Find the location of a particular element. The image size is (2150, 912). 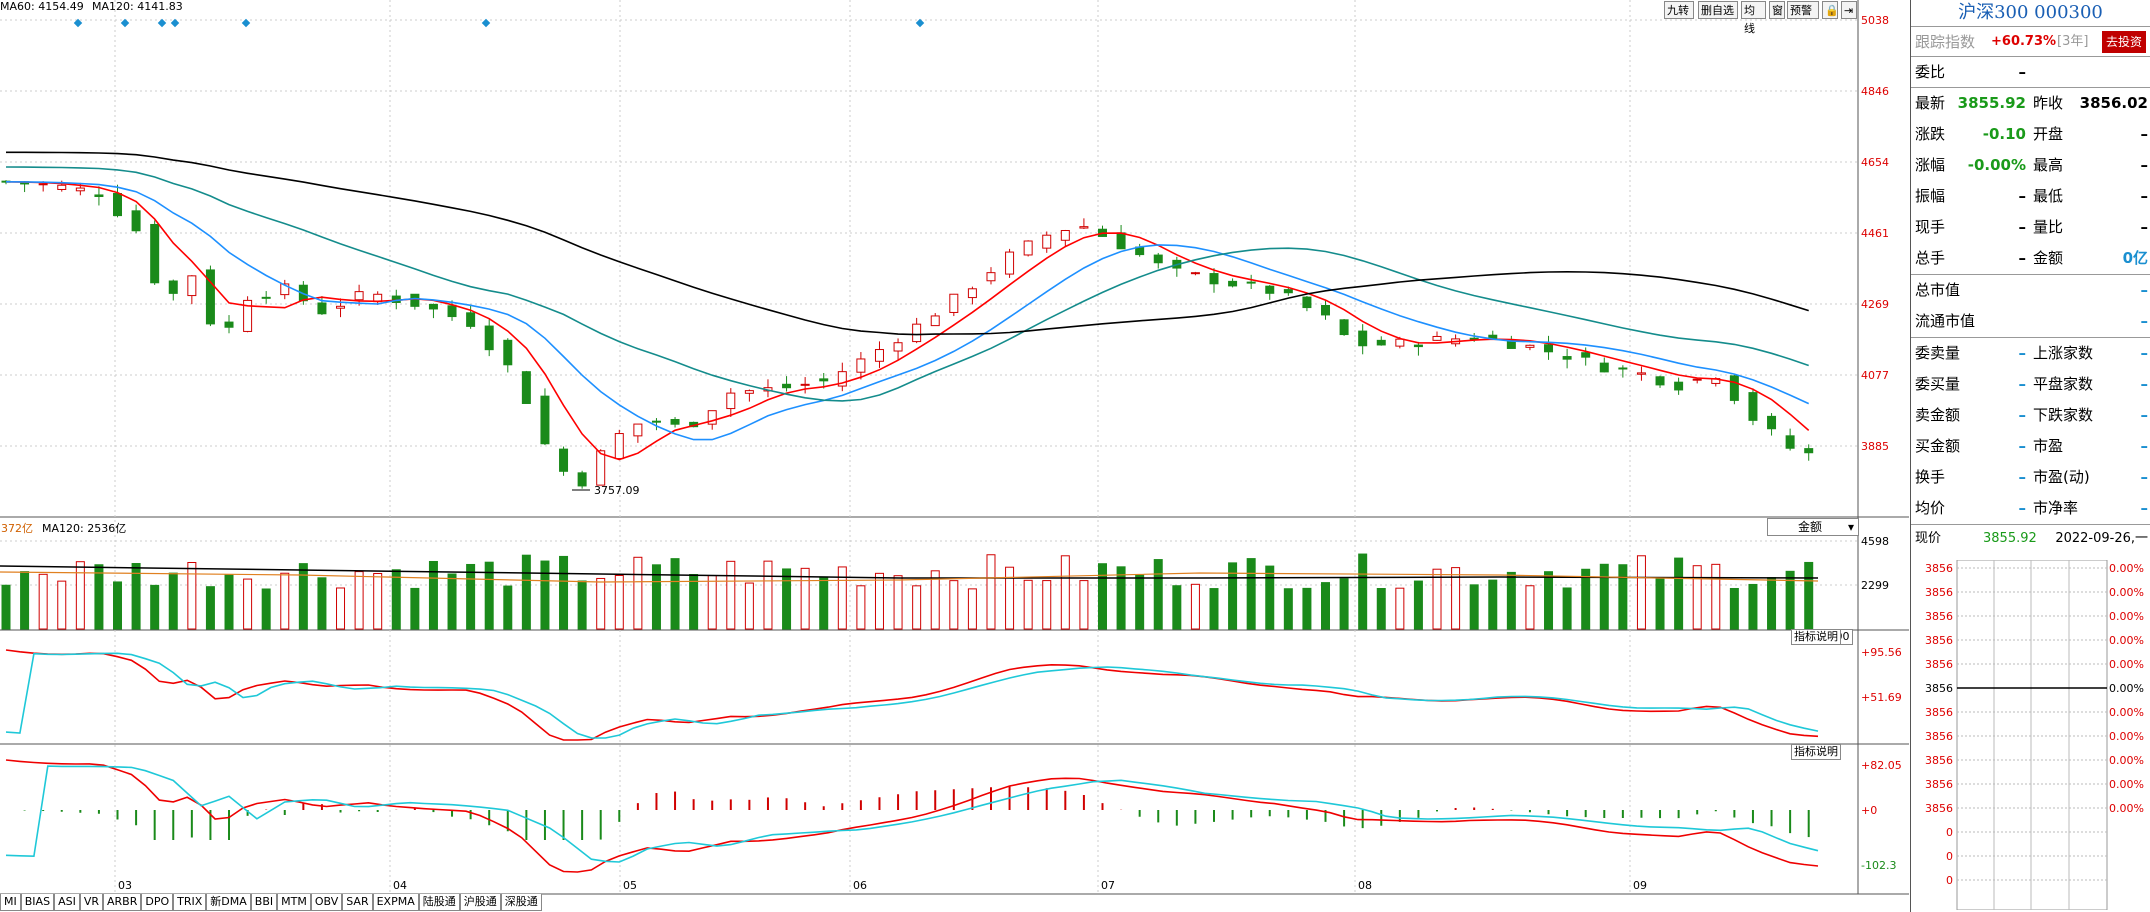

tab-深股通: 深股通 is located at coordinates (521, 902).